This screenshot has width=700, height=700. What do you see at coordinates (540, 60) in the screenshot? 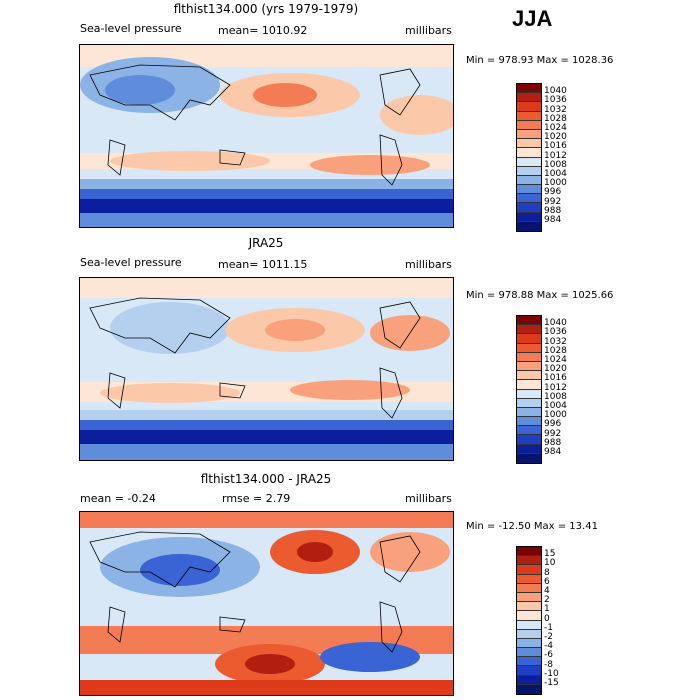
I see `panel1-minmax: Min = 978.93 Max = 1028.36` at bounding box center [540, 60].